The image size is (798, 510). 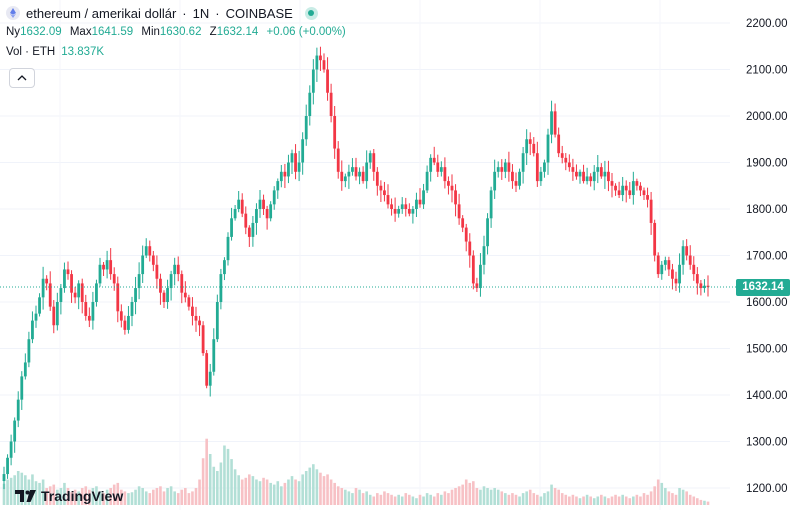 What do you see at coordinates (101, 13) in the screenshot?
I see `symbol-name: ethereum / amerikai dollár` at bounding box center [101, 13].